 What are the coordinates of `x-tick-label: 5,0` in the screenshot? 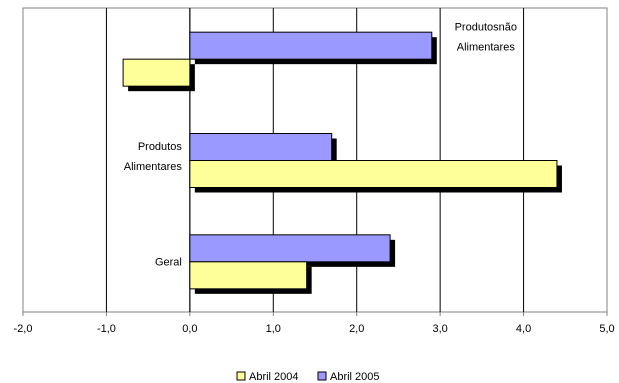 It's located at (606, 329).